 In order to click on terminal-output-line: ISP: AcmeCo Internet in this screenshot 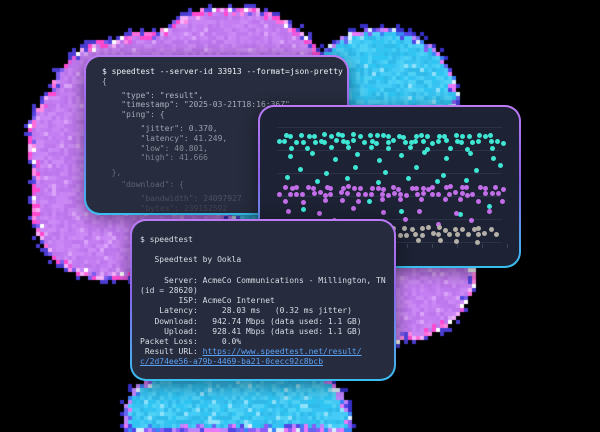, I will do `click(207, 301)`.